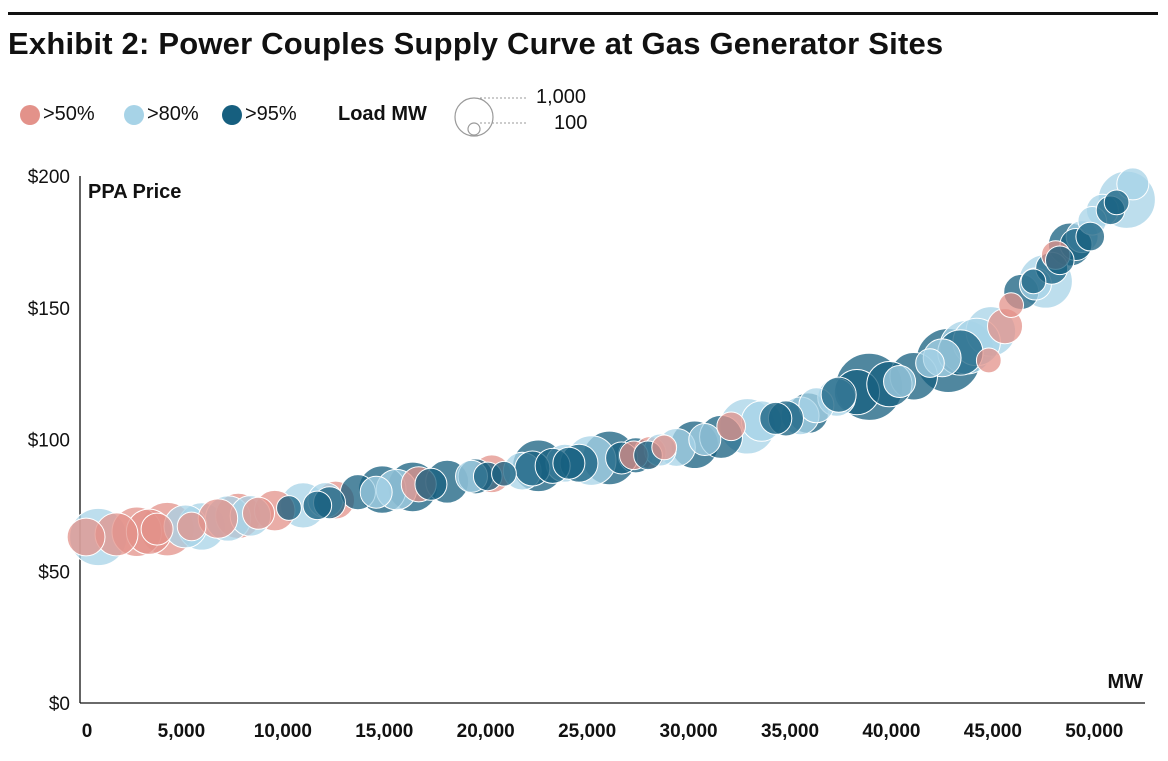  Describe the element at coordinates (486, 731) in the screenshot. I see `x-tick-label: 20,000` at that location.